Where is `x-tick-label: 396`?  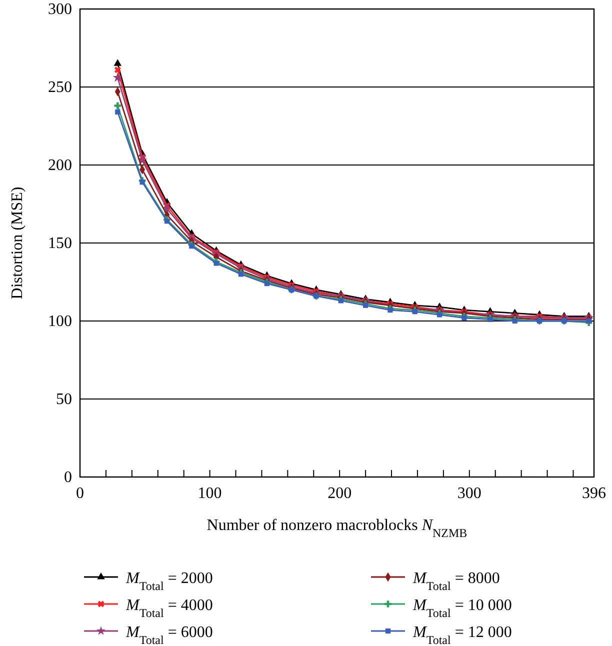
x-tick-label: 396 is located at coordinates (594, 493).